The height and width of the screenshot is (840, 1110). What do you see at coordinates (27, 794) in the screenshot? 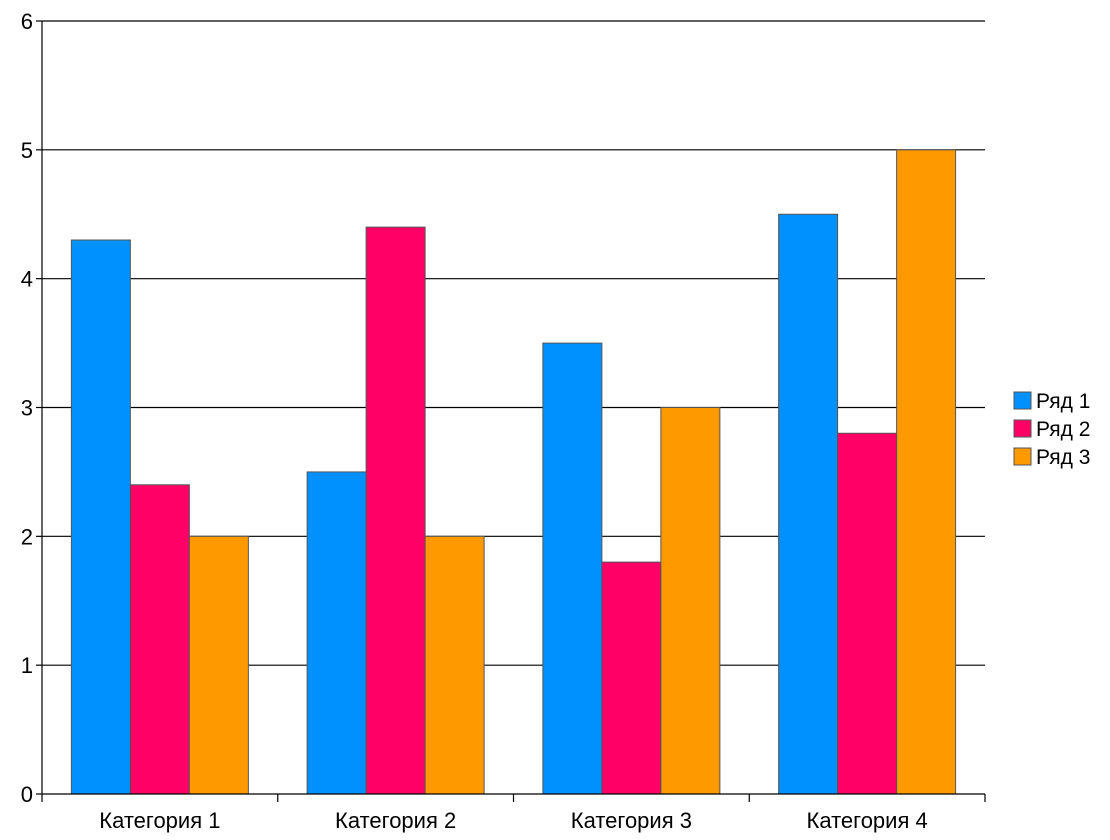
I see `y-tick-label: 0` at bounding box center [27, 794].